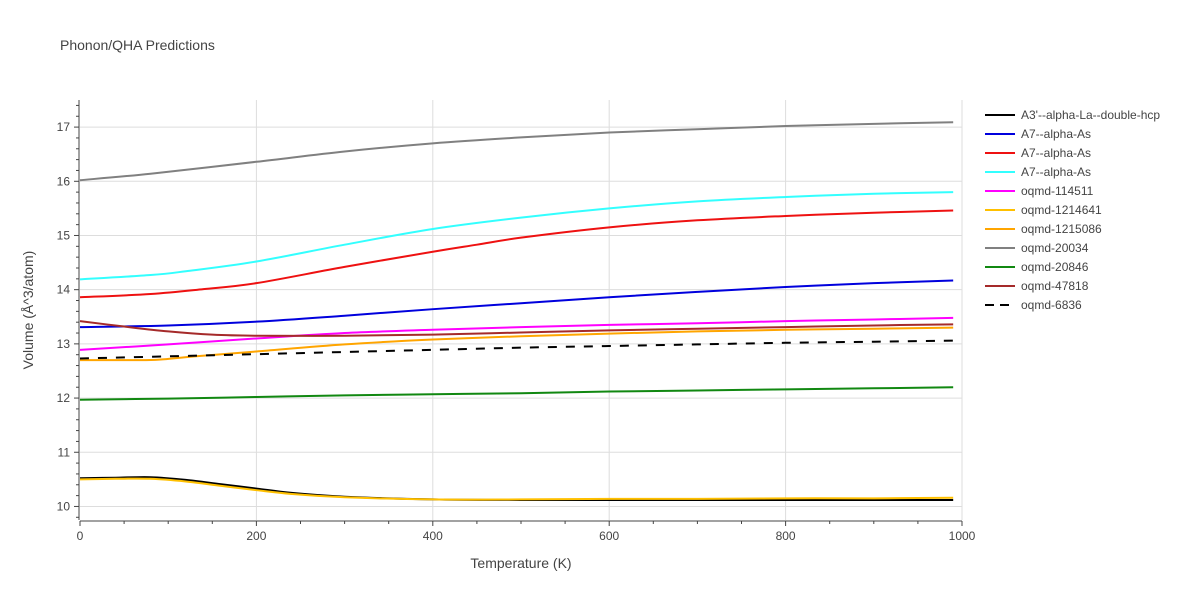 This screenshot has height=600, width=1200. I want to click on legend-label-5: oqmd-1214641, so click(1061, 210).